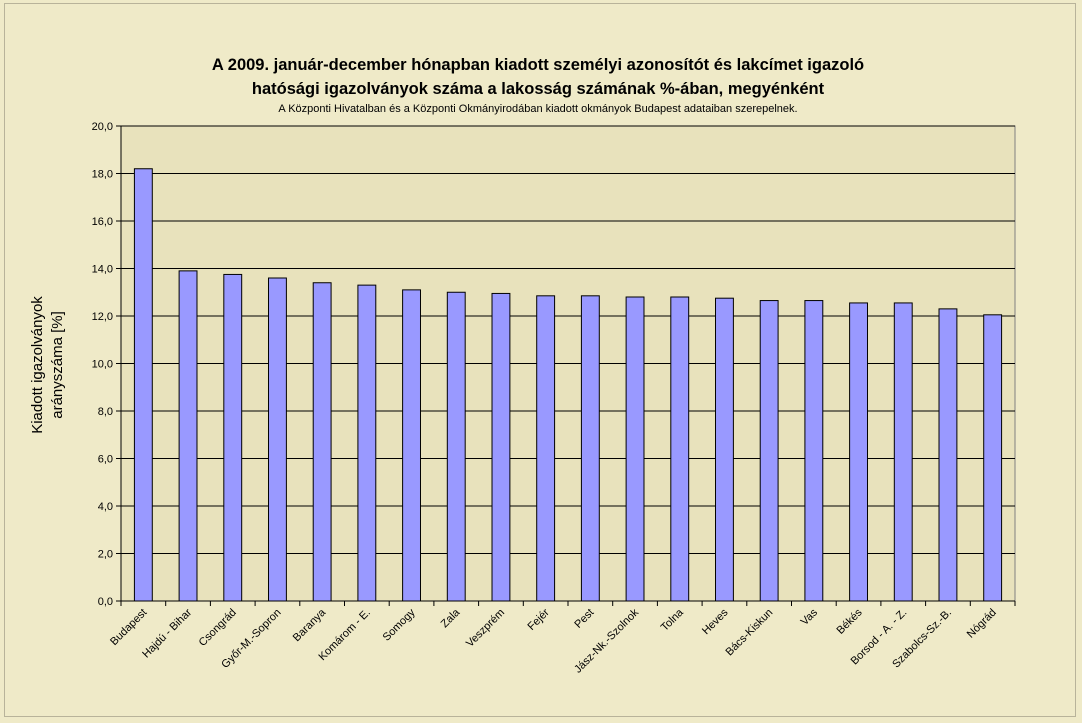 Image resolution: width=1082 pixels, height=723 pixels. I want to click on x-tick-label: Zala, so click(451, 618).